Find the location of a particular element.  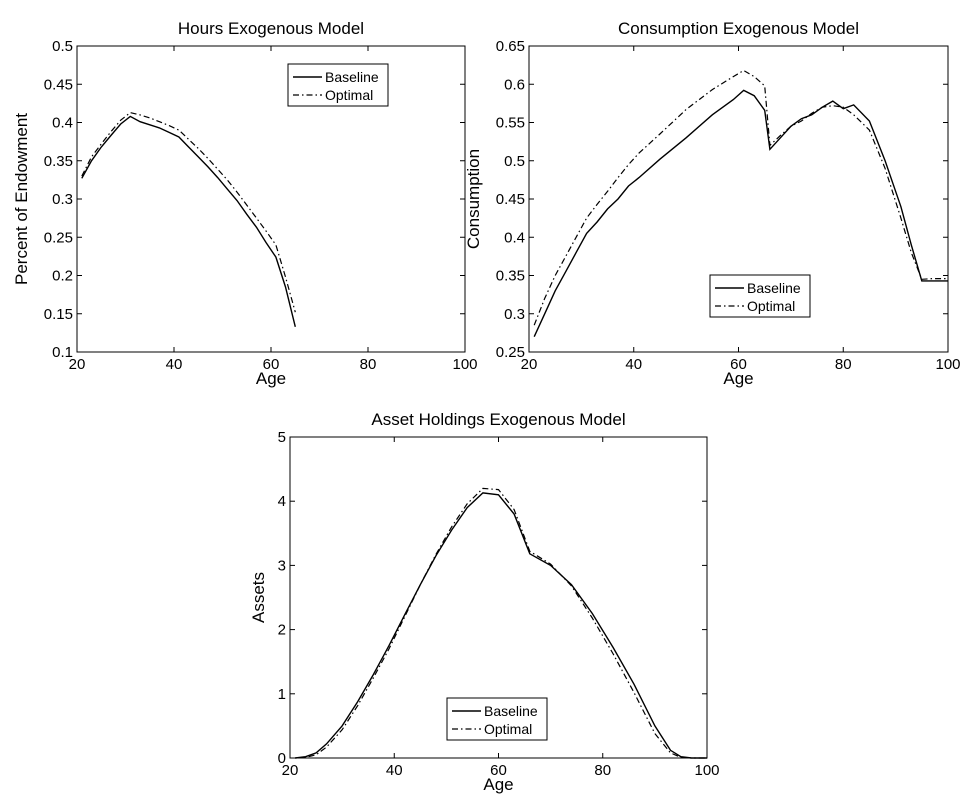

assets-y-tick-label: 5 is located at coordinates (282, 437).